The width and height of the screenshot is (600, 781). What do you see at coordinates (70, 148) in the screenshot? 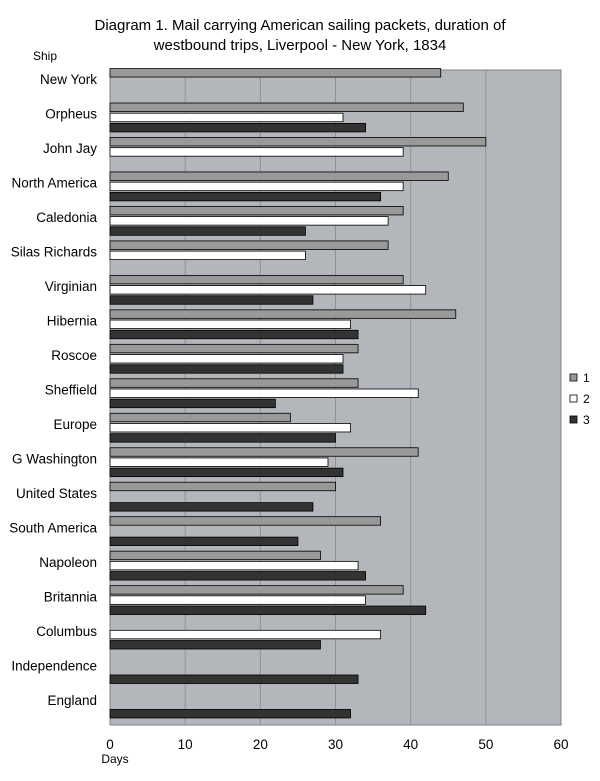
I see `category-label: John Jay` at bounding box center [70, 148].